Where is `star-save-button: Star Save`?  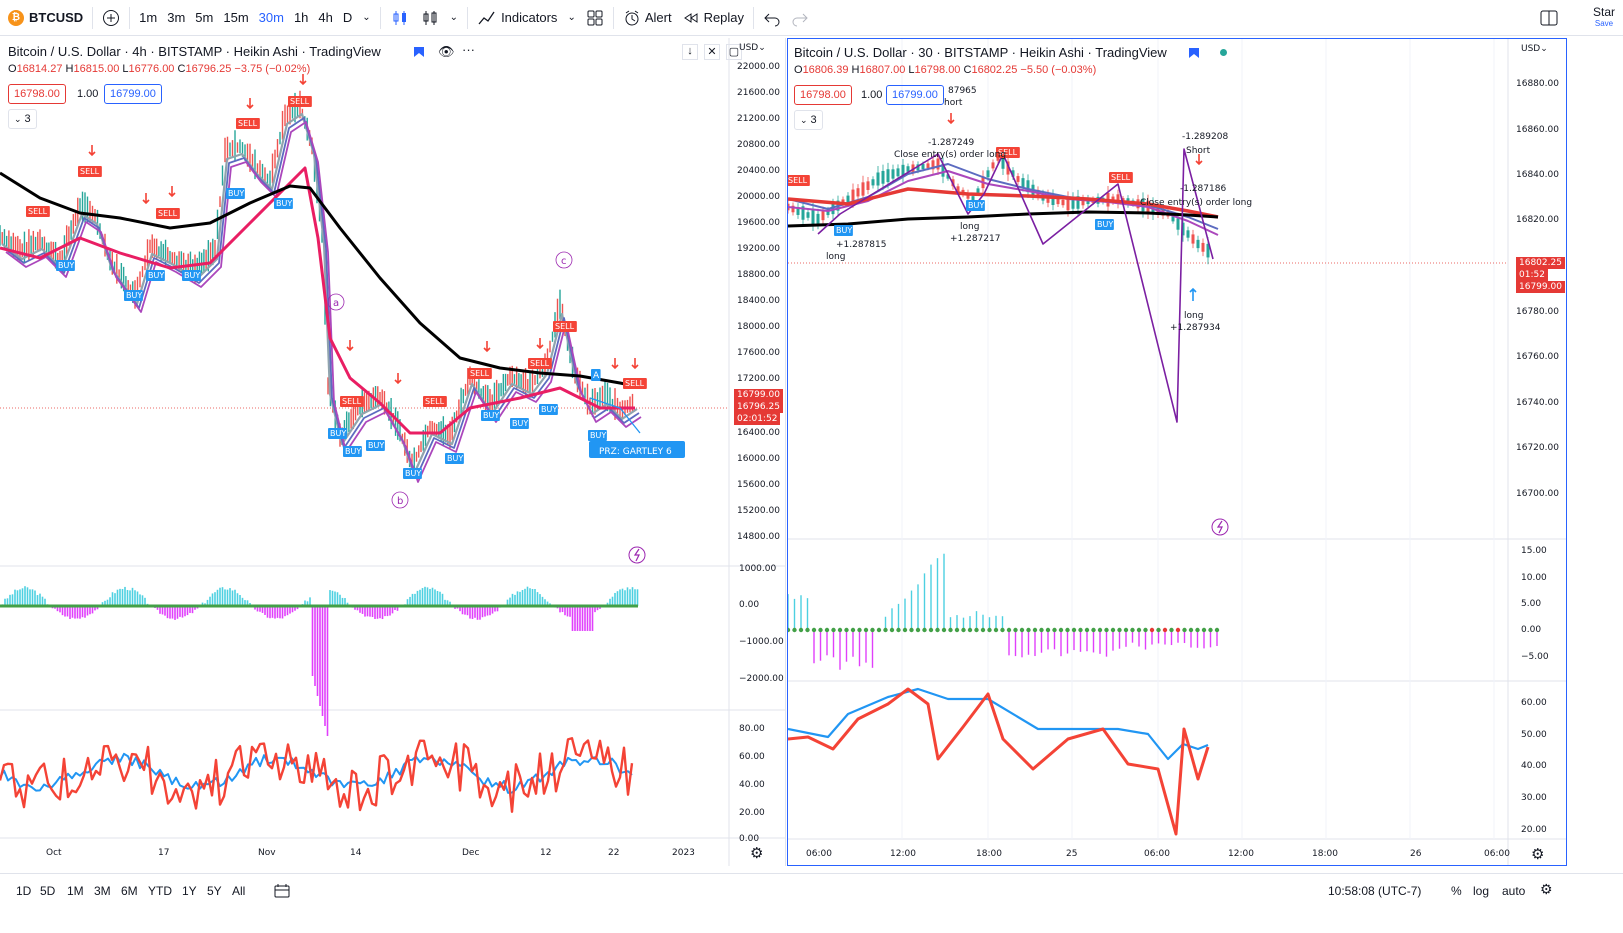 star-save-button: Star Save is located at coordinates (1605, 18).